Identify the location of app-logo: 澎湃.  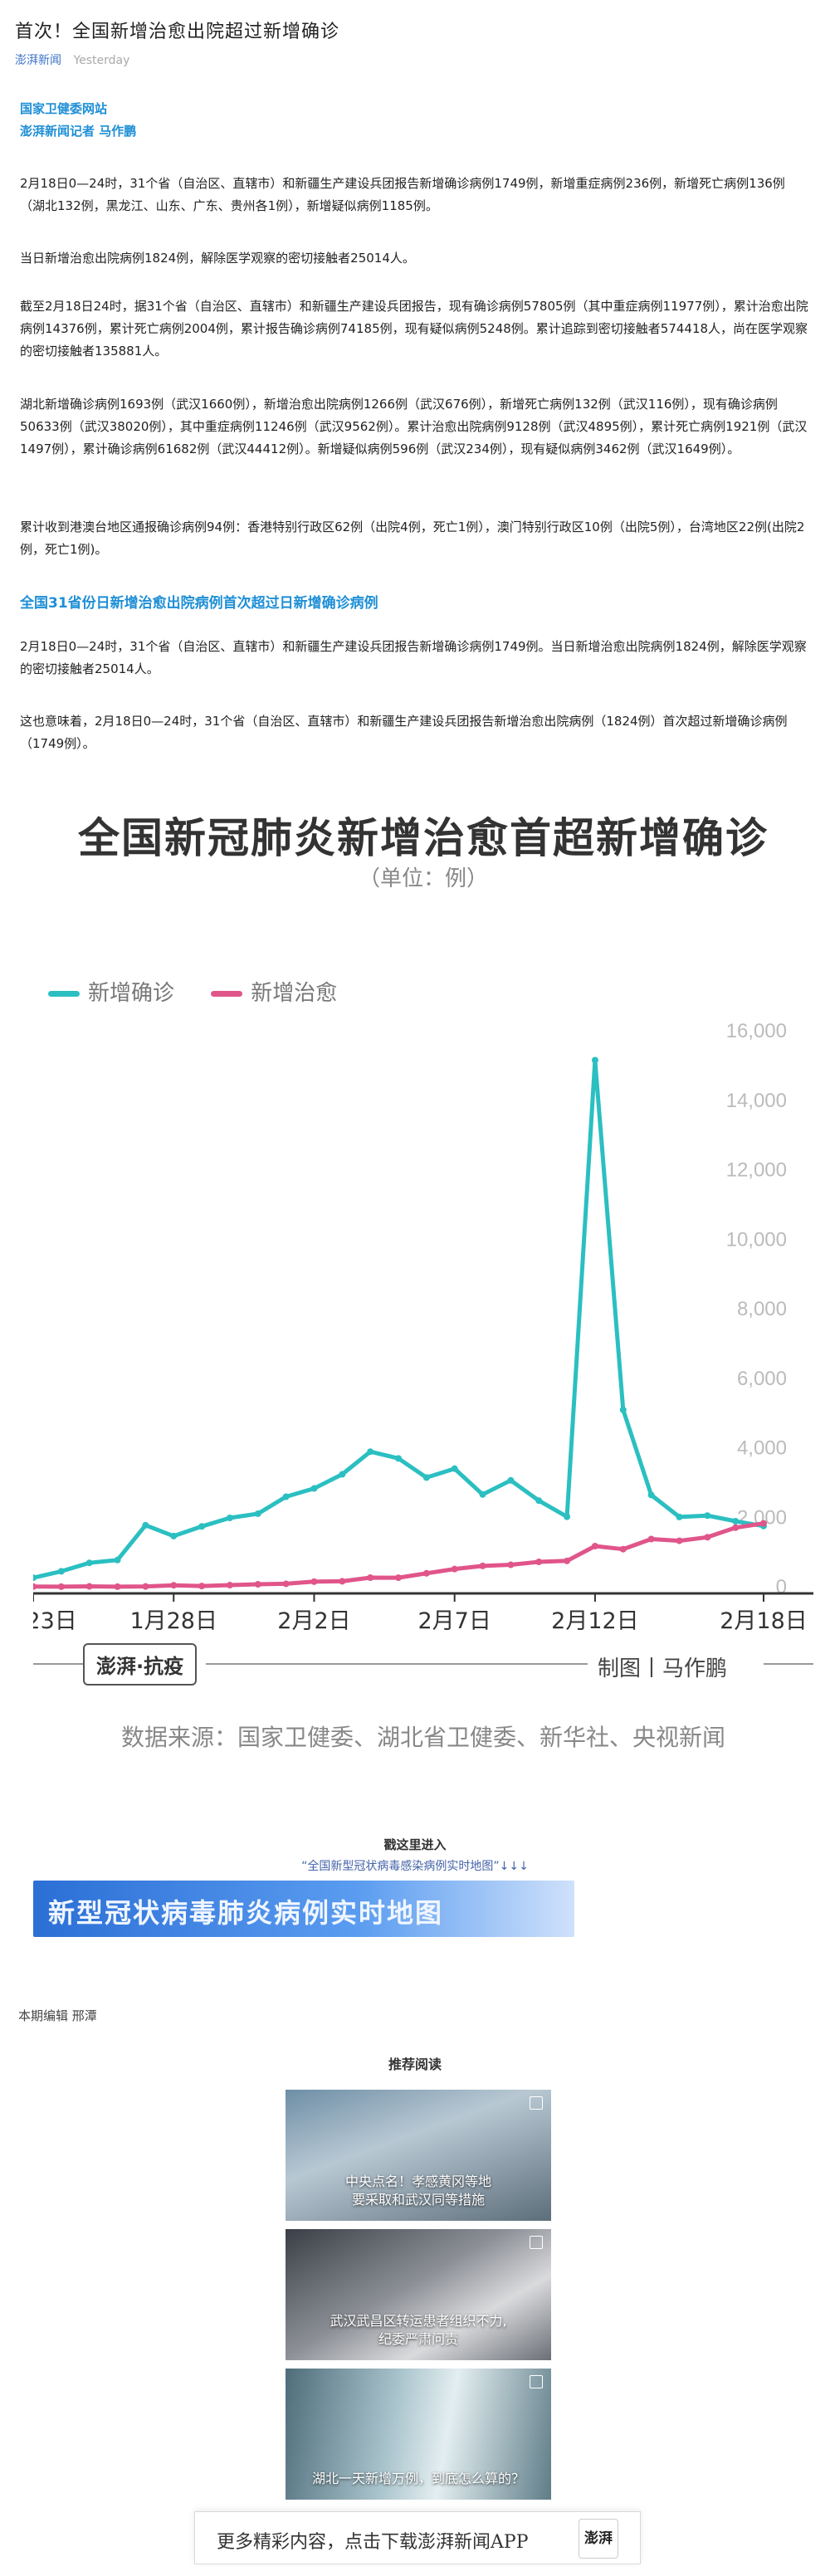
(598, 2539).